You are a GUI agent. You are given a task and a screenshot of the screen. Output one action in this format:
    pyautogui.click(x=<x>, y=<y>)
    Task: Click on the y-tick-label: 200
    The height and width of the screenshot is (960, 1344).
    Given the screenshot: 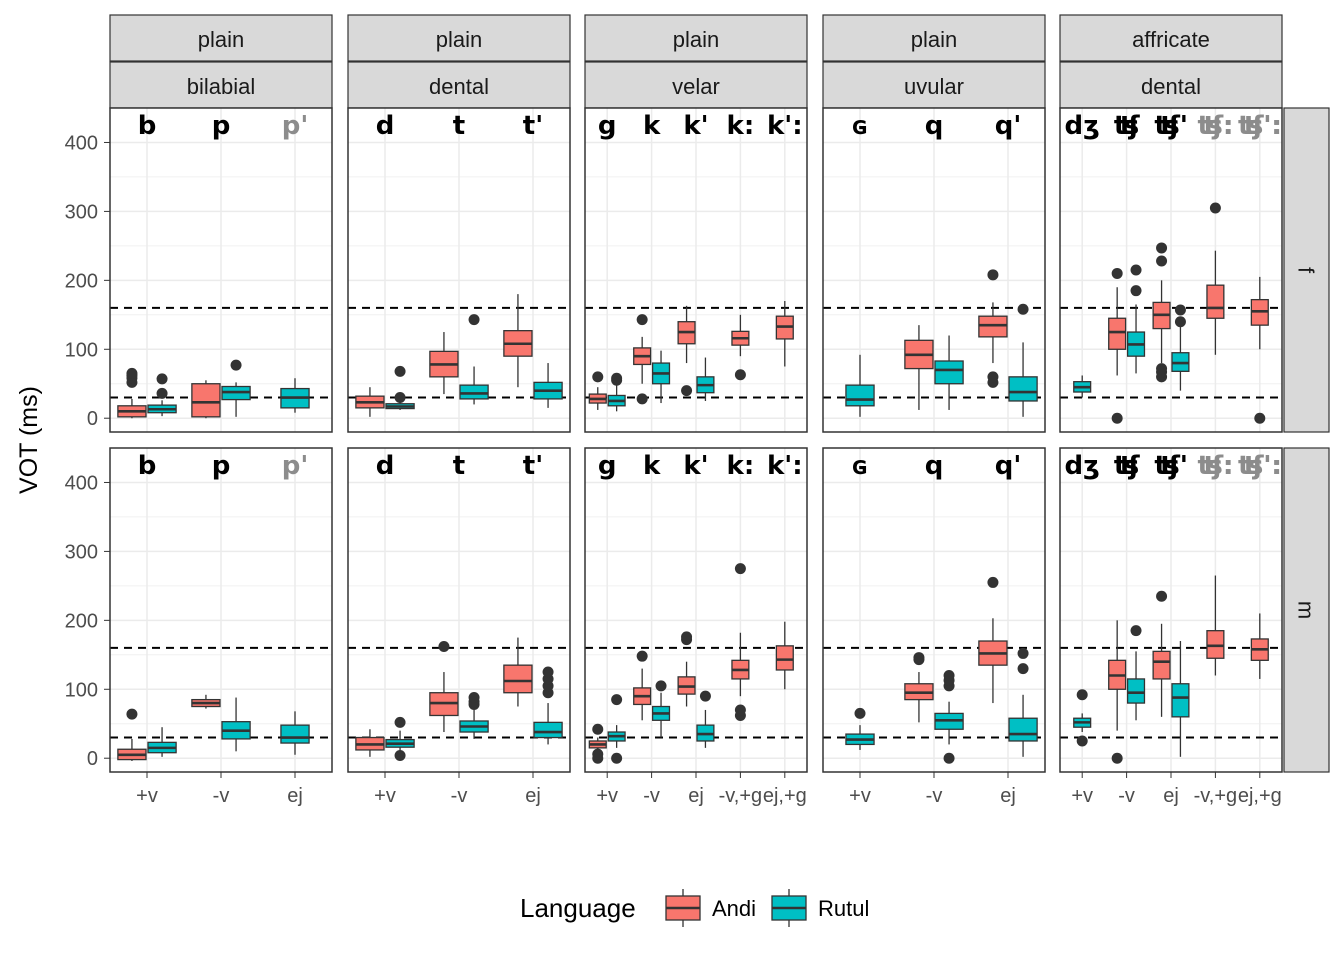 What is the action you would take?
    pyautogui.click(x=81, y=621)
    